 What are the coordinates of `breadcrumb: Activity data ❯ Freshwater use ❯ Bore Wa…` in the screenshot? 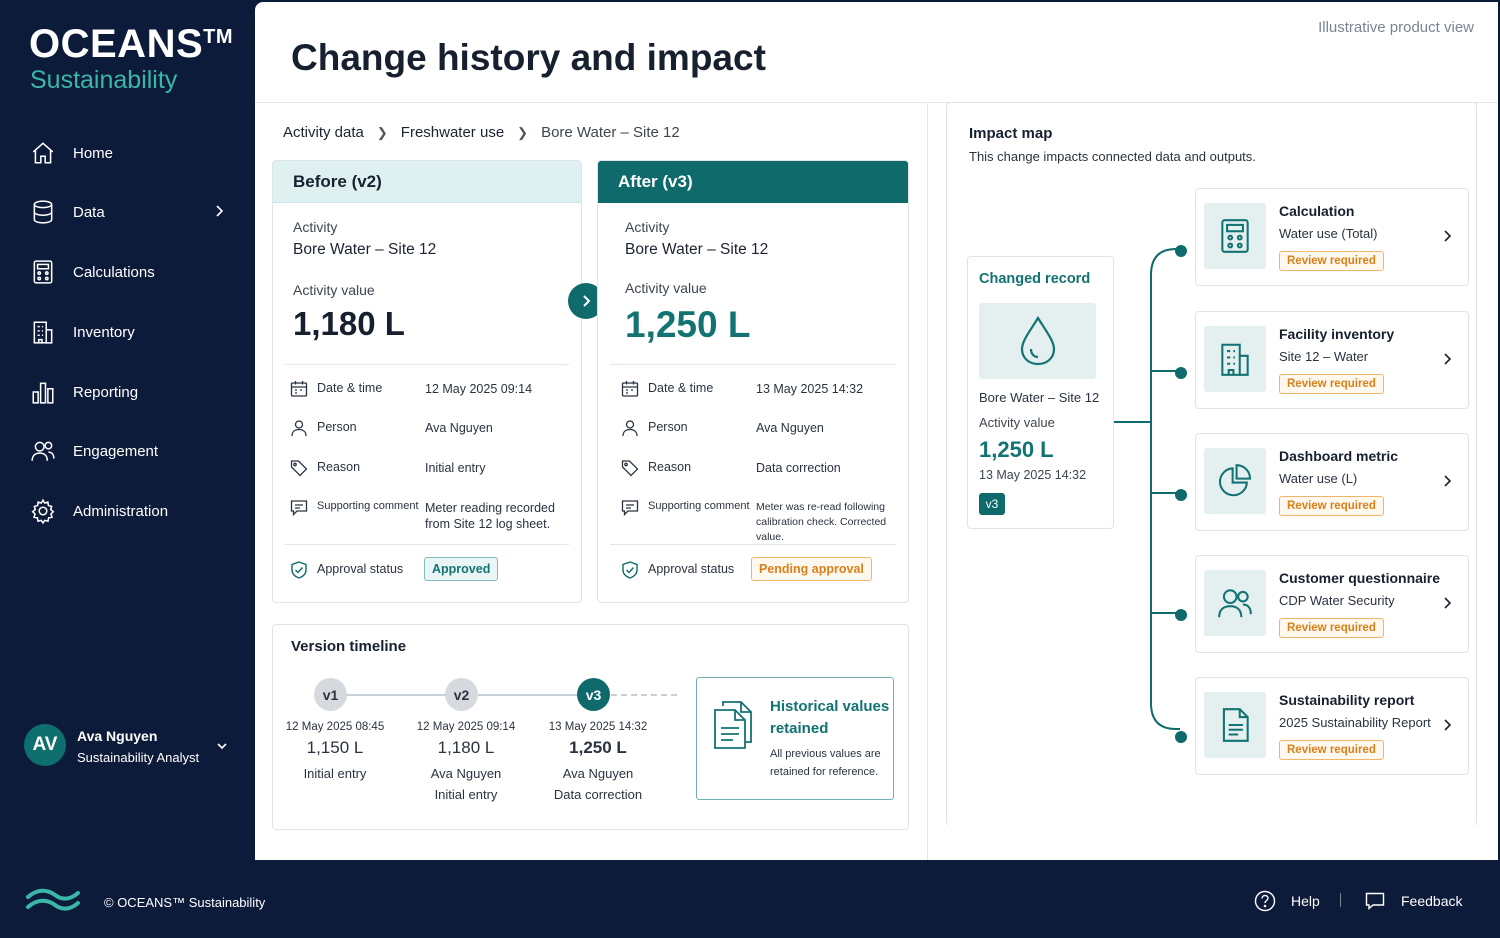 It's located at (481, 132).